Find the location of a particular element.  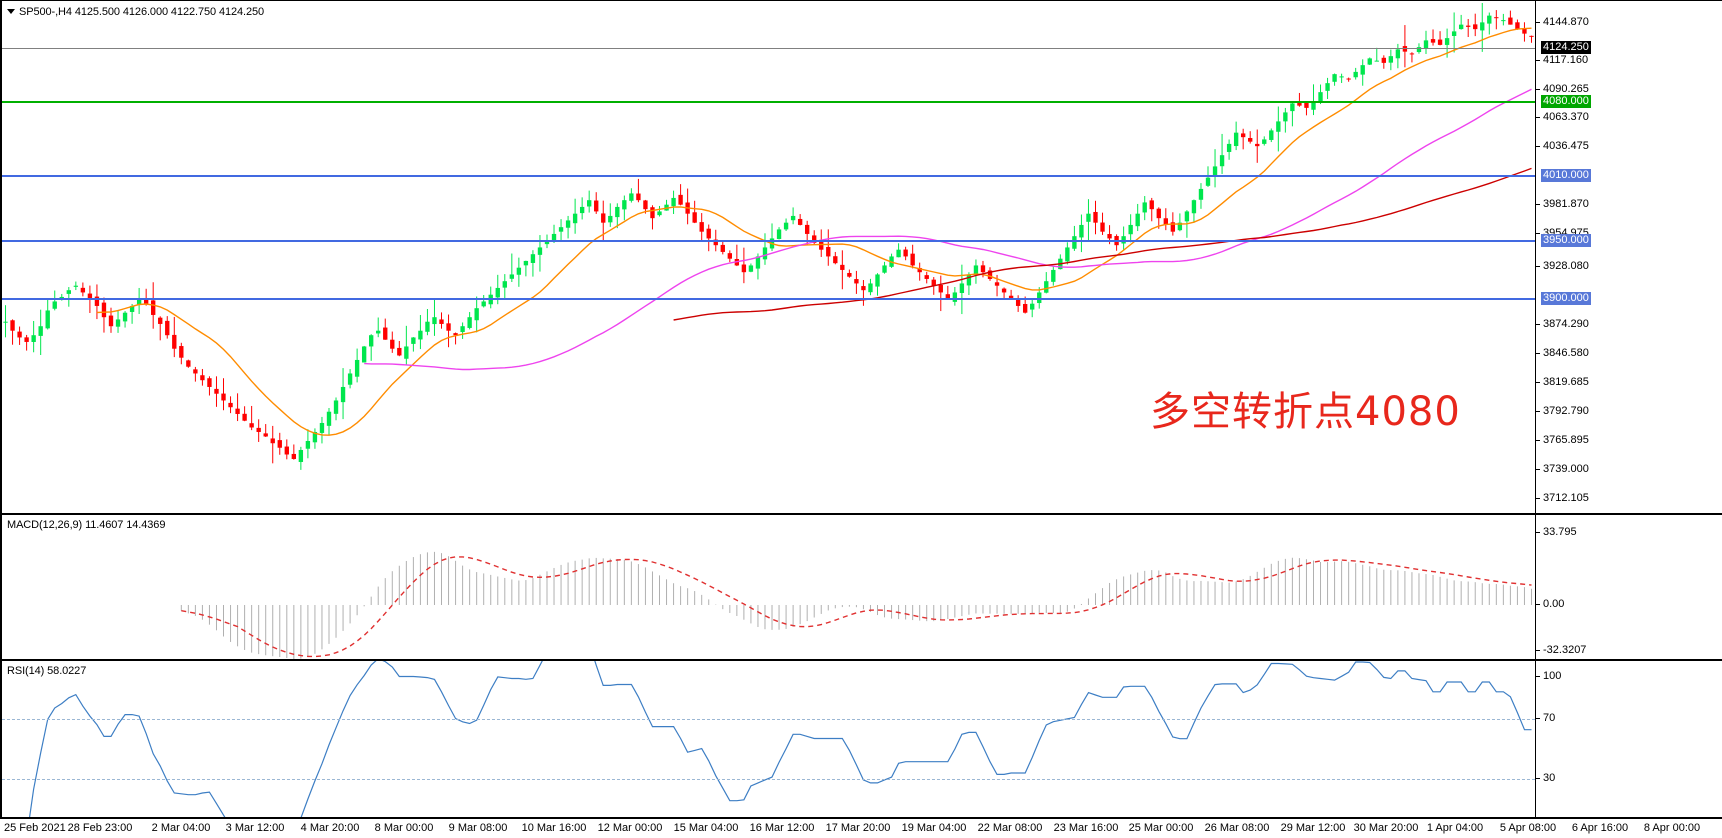

time-axis-label: 26 Mar 08:00 is located at coordinates (1237, 828).